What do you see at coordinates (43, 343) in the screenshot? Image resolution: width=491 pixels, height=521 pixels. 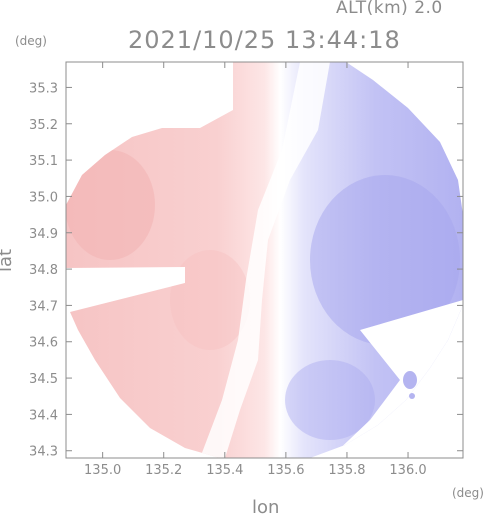 I see `y-tick-label: 34.6` at bounding box center [43, 343].